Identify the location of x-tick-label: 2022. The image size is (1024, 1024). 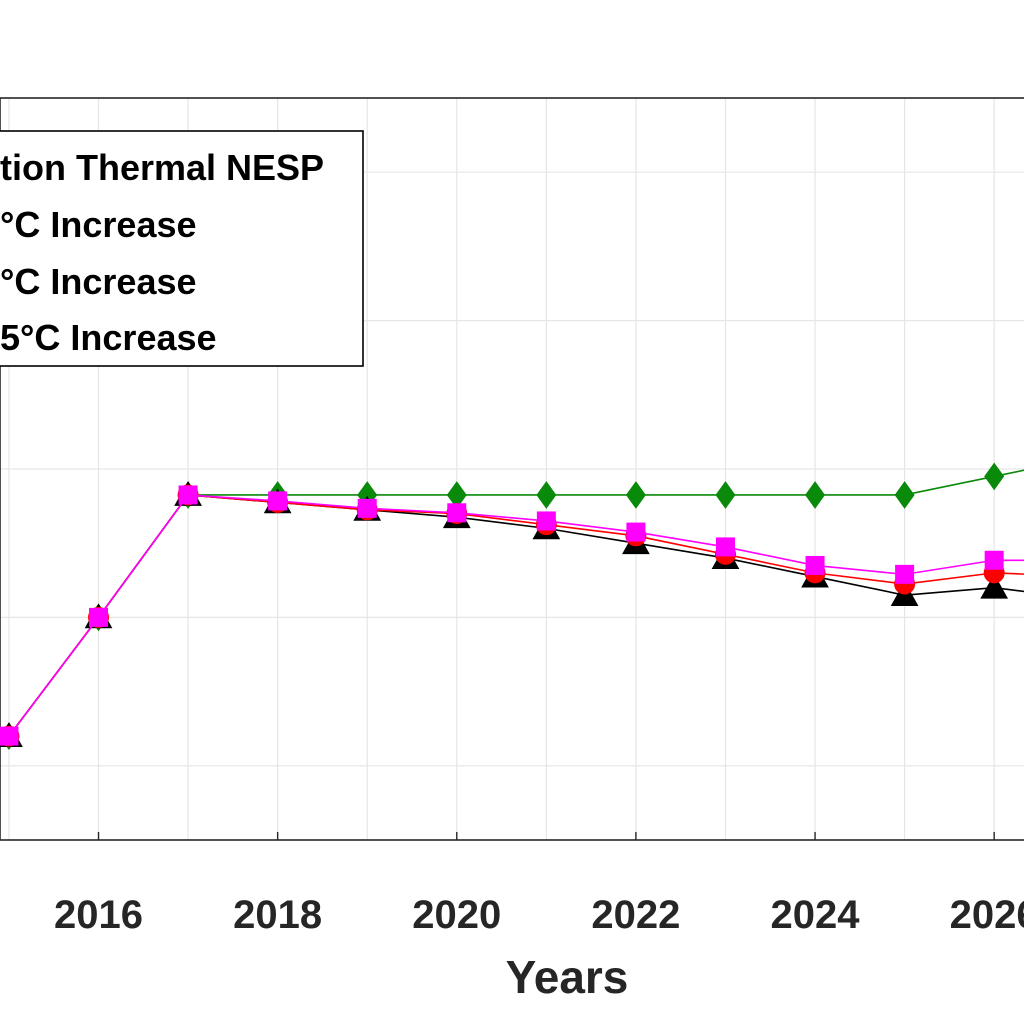
(635, 915).